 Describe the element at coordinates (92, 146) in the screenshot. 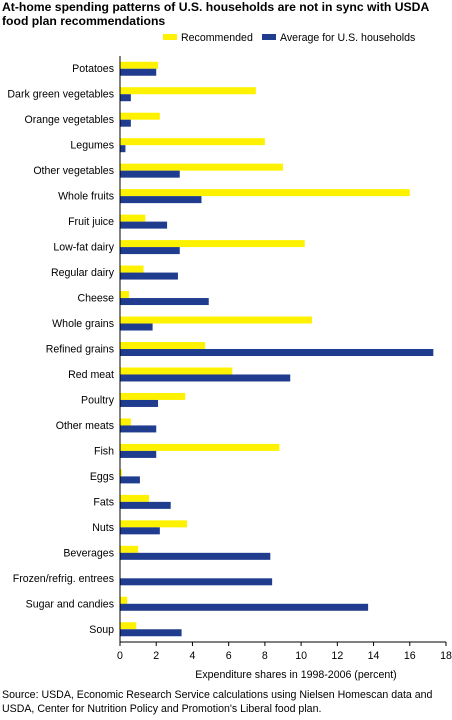

I see `category-label: Legumes` at that location.